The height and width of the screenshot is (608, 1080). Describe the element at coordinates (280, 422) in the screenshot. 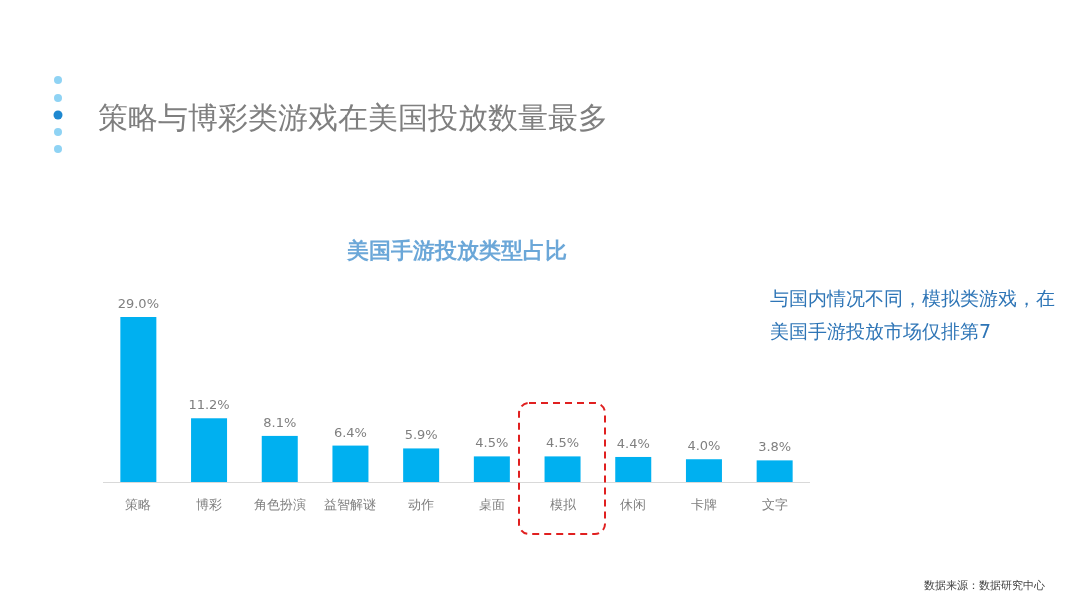

I see `data-label: 8.1%` at that location.